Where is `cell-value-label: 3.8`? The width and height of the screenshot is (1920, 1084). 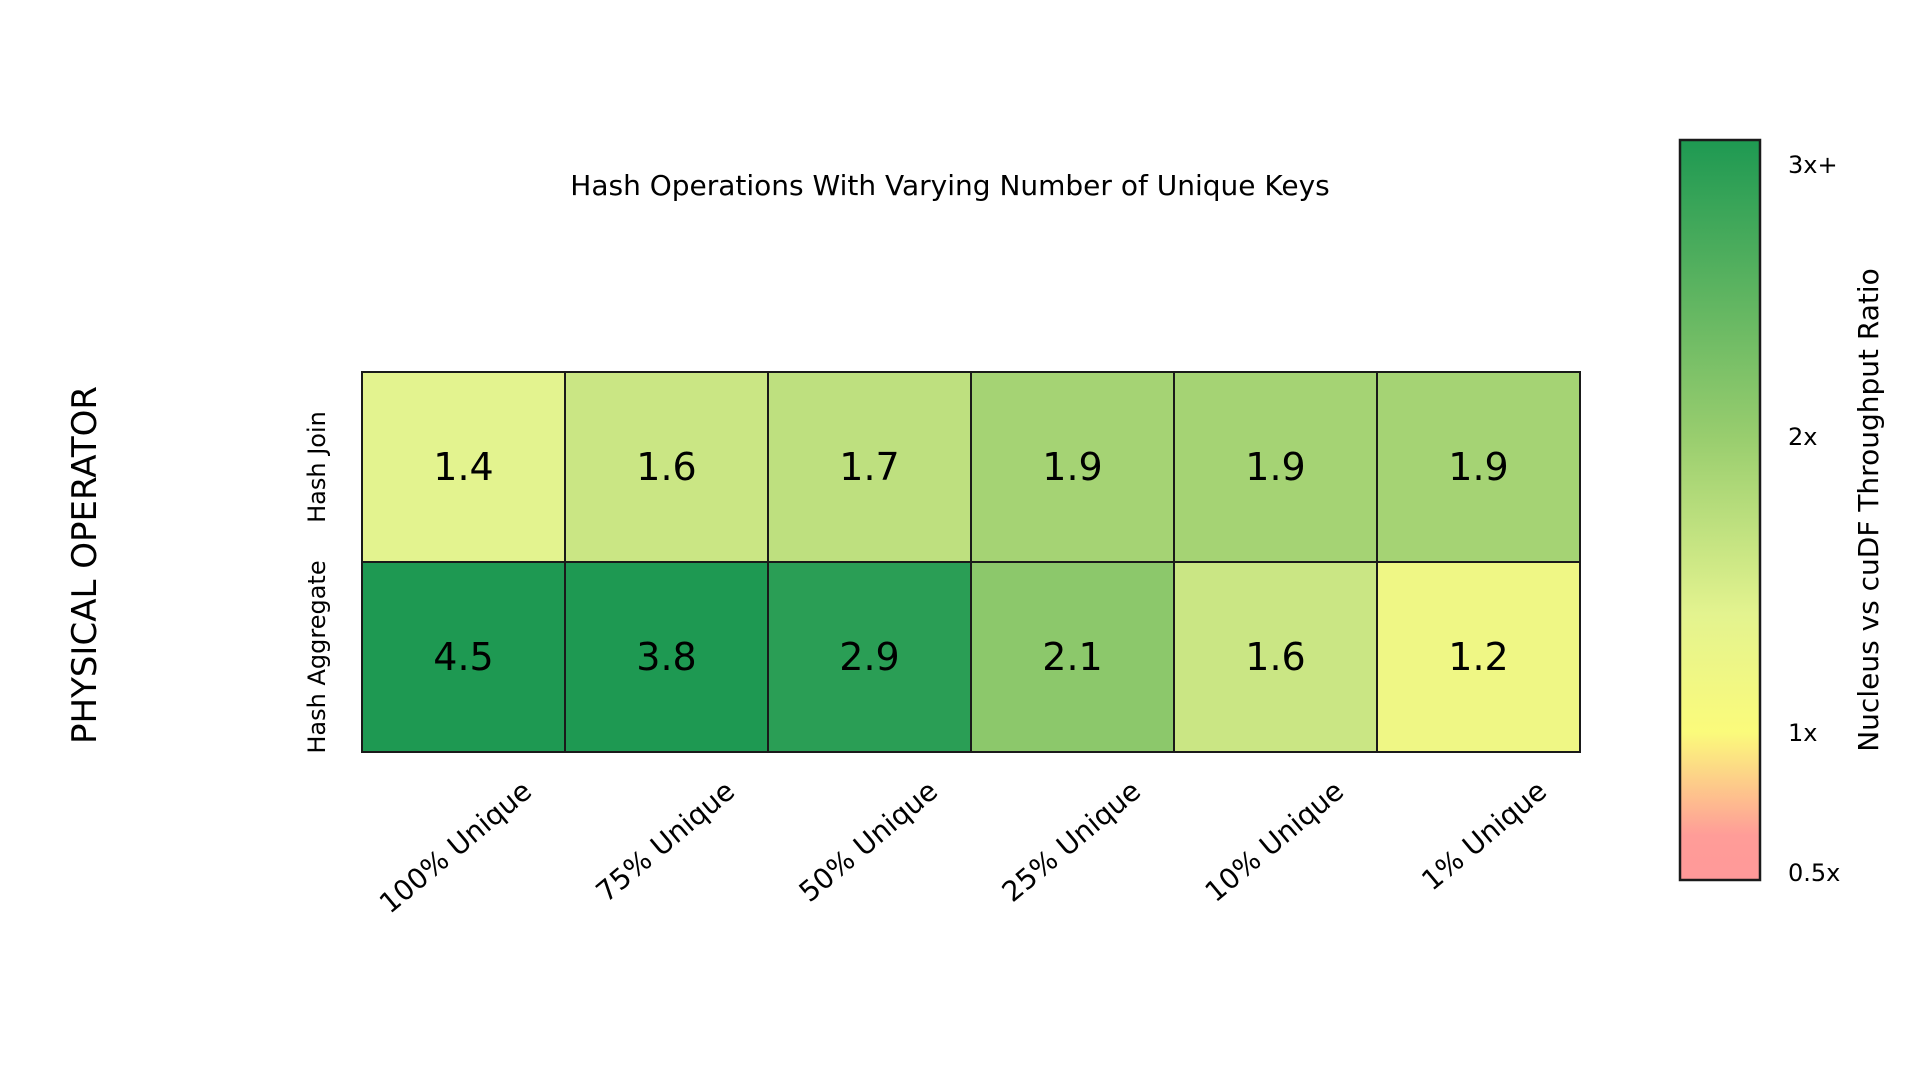 cell-value-label: 3.8 is located at coordinates (666, 657).